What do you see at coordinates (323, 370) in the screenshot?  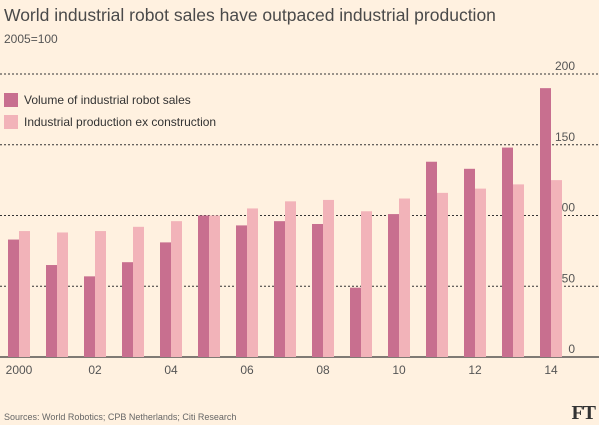 I see `x-tick-label: 08` at bounding box center [323, 370].